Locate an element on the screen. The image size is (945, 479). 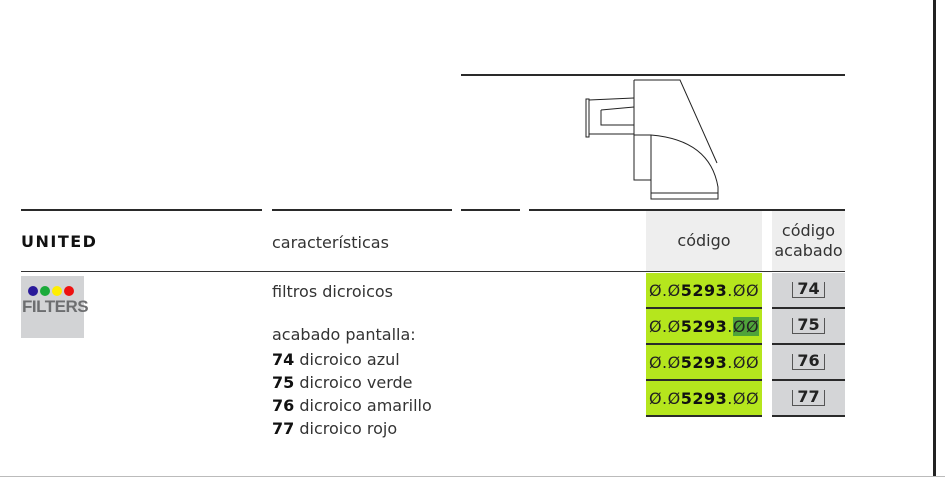
finish-code-header: código acabado is located at coordinates (808, 241).